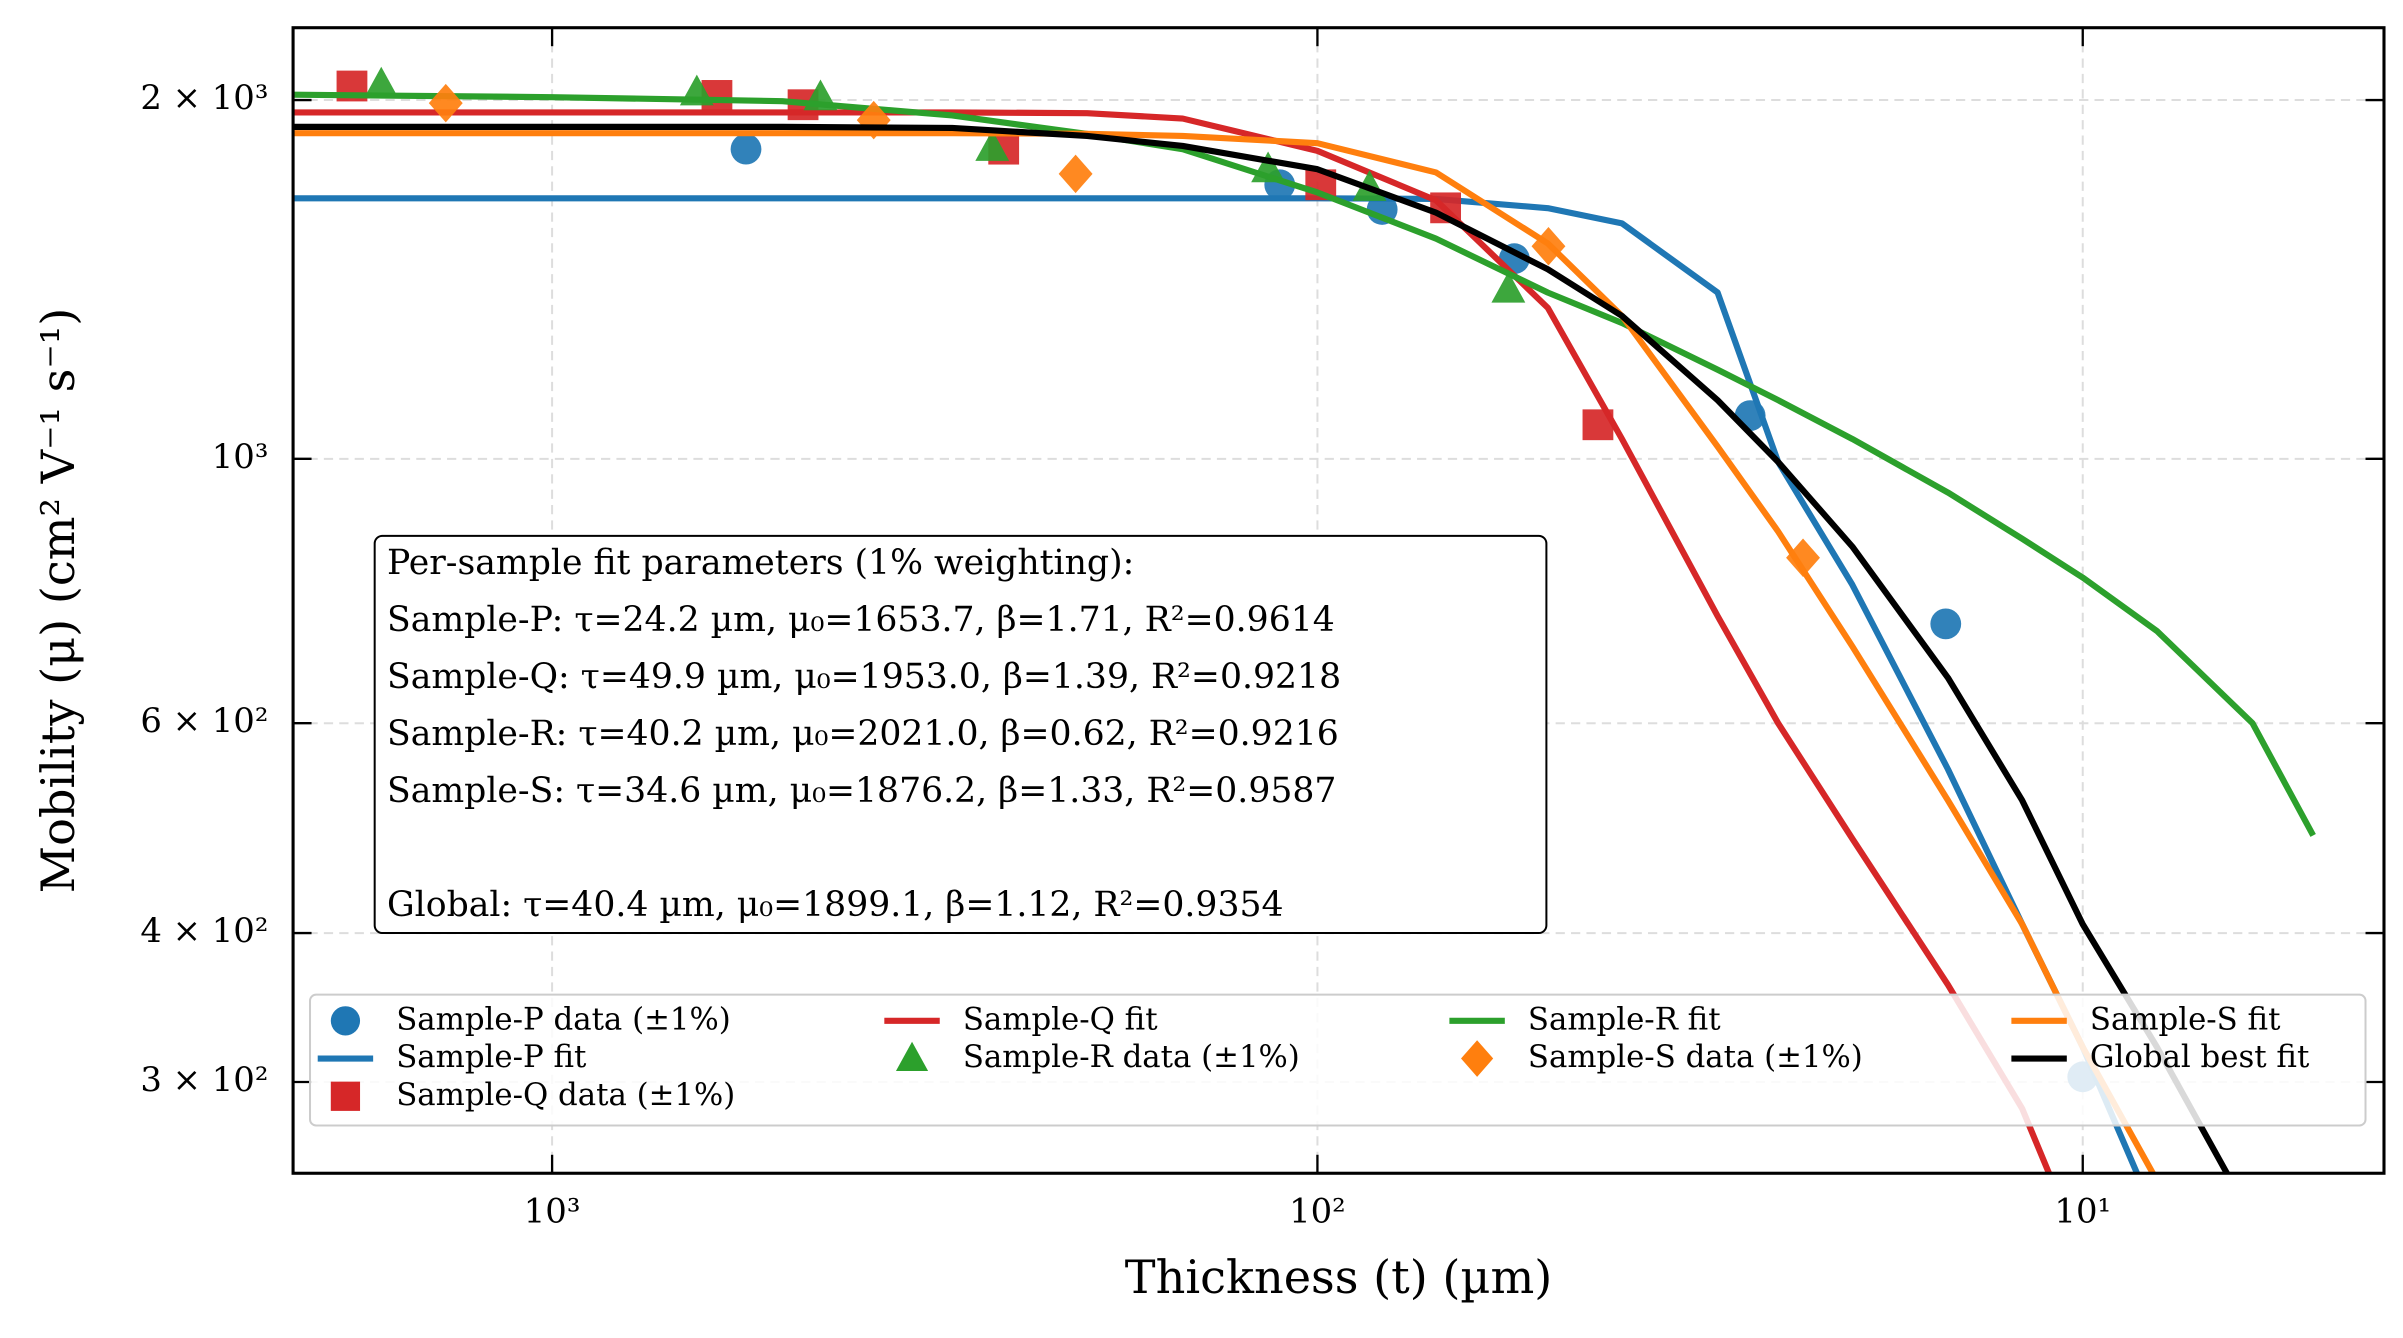 The width and height of the screenshot is (2403, 1338). What do you see at coordinates (1695, 1057) in the screenshot?
I see `legend-label: Sample-S data (±1%)` at bounding box center [1695, 1057].